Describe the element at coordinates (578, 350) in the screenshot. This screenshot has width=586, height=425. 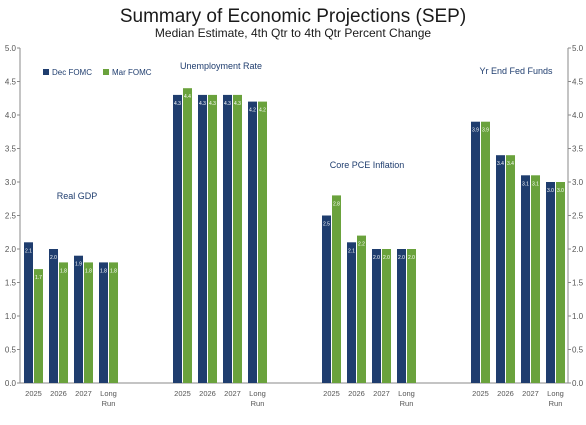
I see `y-tick-label-right: 0.5` at that location.